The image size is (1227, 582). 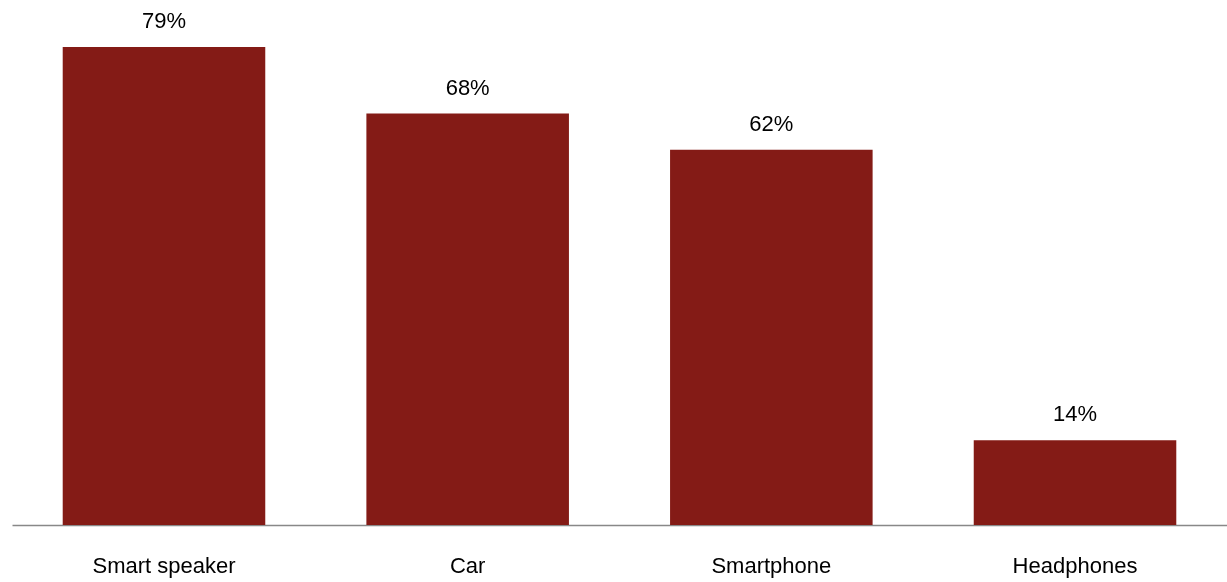 What do you see at coordinates (1075, 414) in the screenshot?
I see `data-label: 14%` at bounding box center [1075, 414].